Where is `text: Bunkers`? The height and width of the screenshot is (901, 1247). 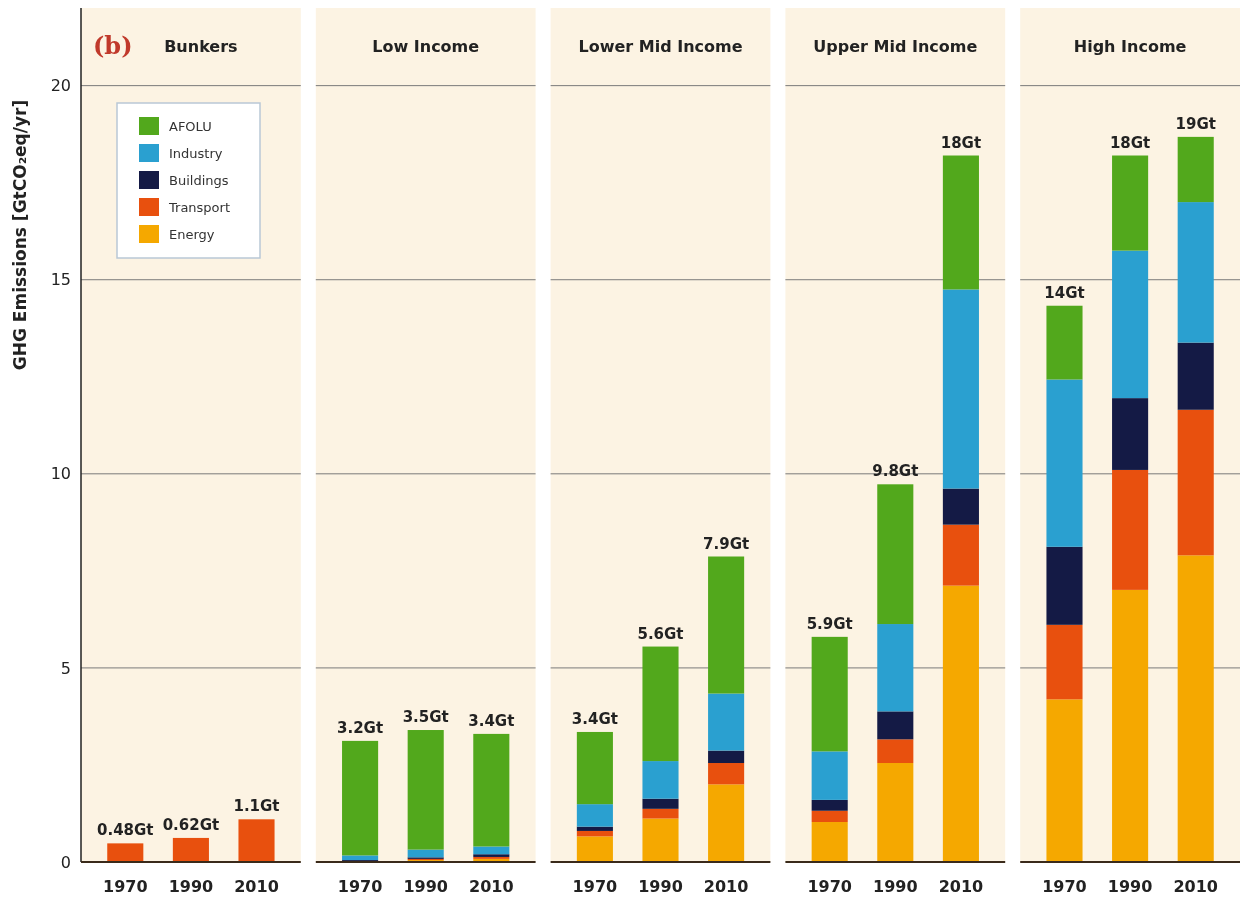
text: Bunkers is located at coordinates (201, 46).